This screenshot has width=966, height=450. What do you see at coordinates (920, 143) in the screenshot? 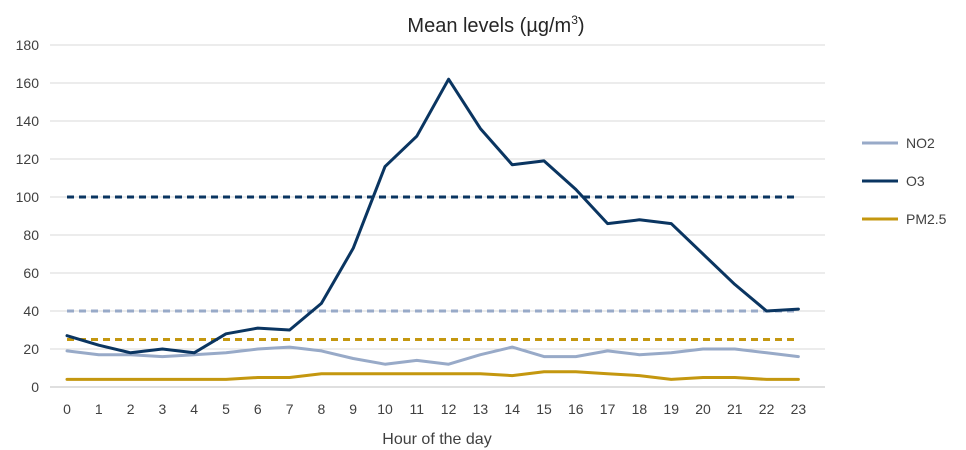
I see `legend-label-no2: NO2` at bounding box center [920, 143].